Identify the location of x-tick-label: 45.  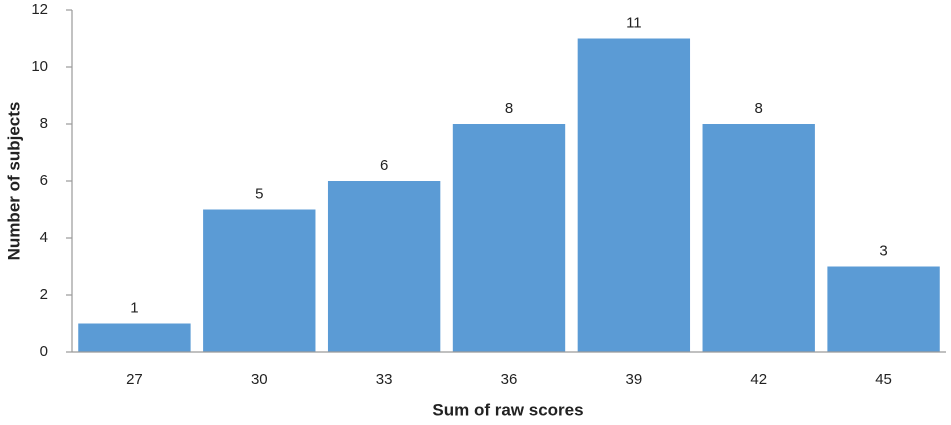
(883, 379).